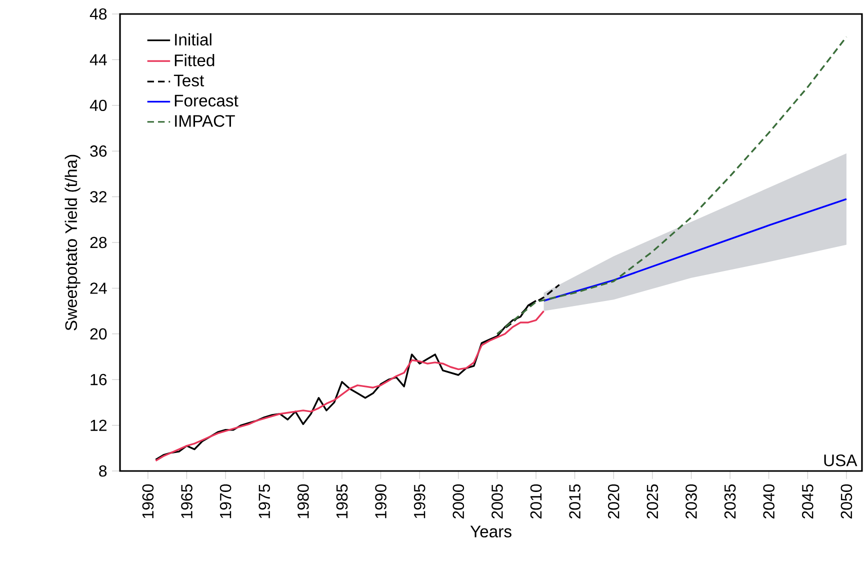 This screenshot has width=864, height=585. What do you see at coordinates (98, 60) in the screenshot?
I see `y-tick-label: 44` at bounding box center [98, 60].